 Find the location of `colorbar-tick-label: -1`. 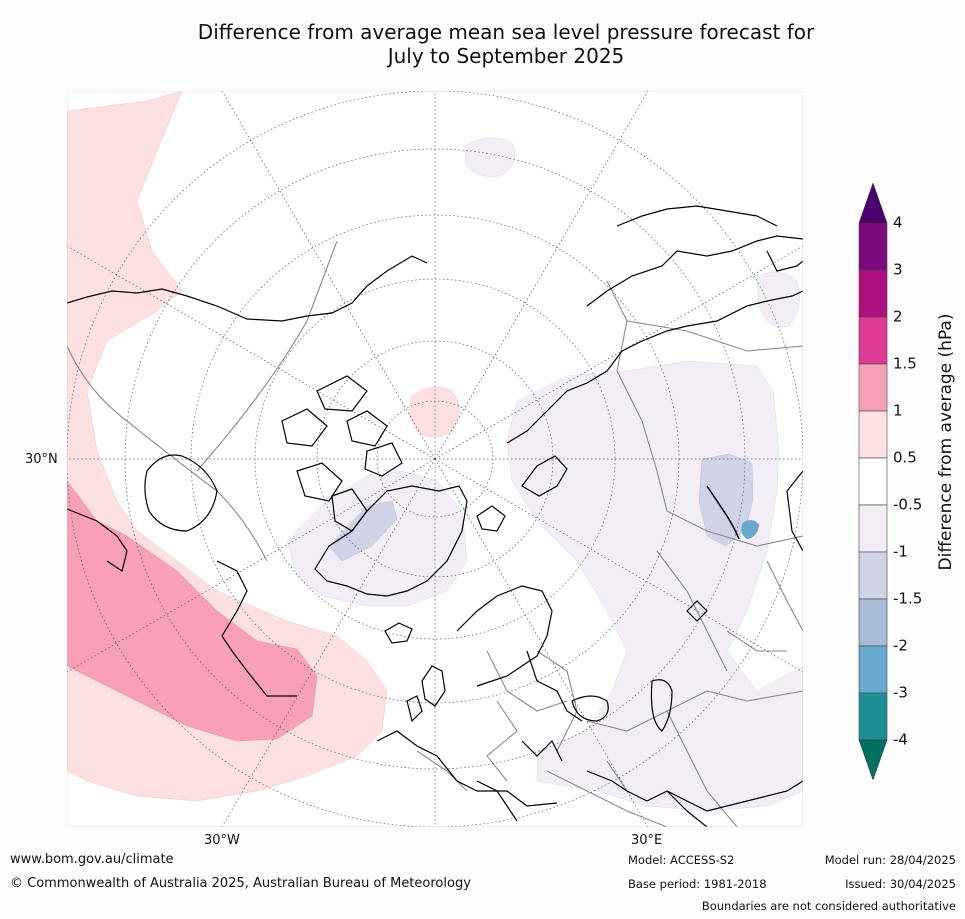

colorbar-tick-label: -1 is located at coordinates (900, 552).